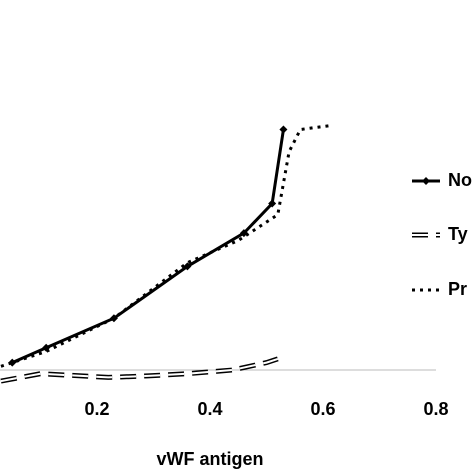 The image size is (474, 474). I want to click on x-tick-label: 0.2, so click(96, 409).